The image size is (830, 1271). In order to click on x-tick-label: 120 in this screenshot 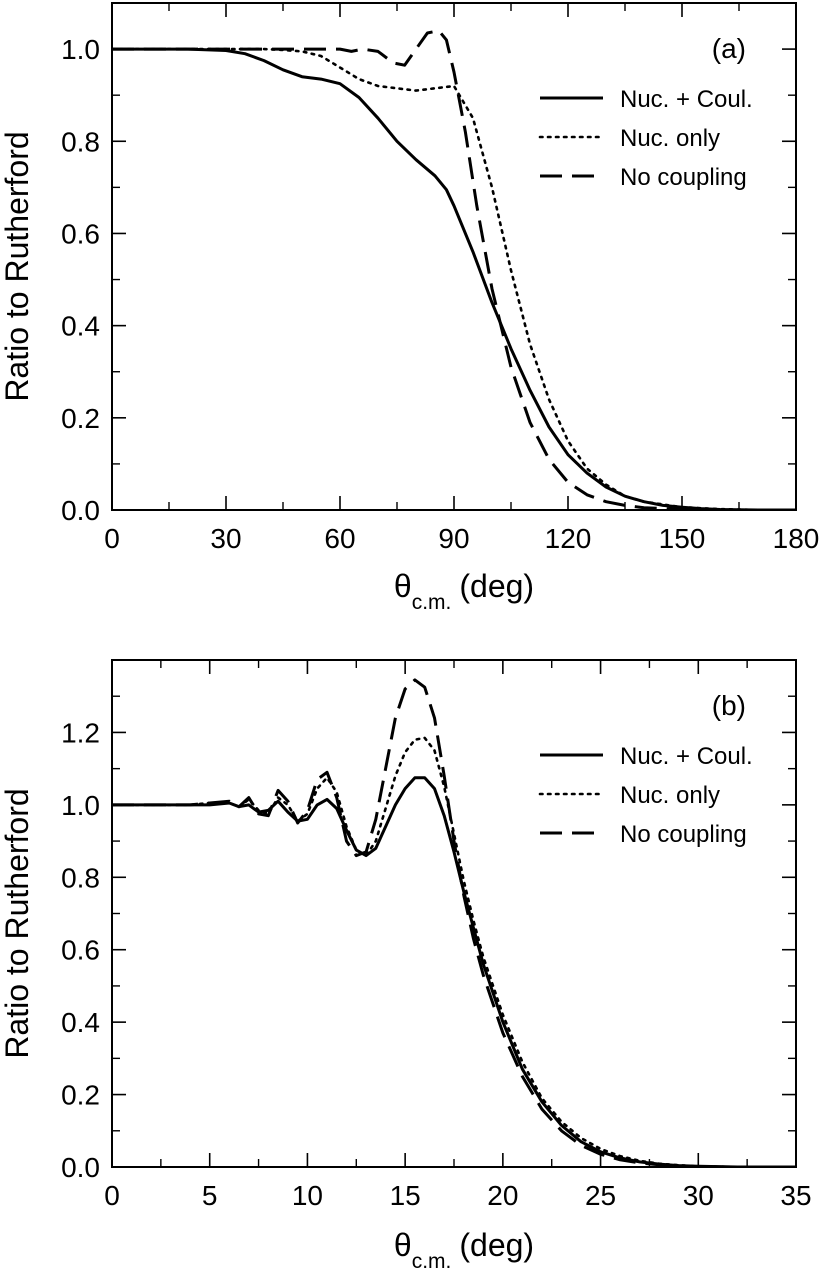, I will do `click(568, 538)`.